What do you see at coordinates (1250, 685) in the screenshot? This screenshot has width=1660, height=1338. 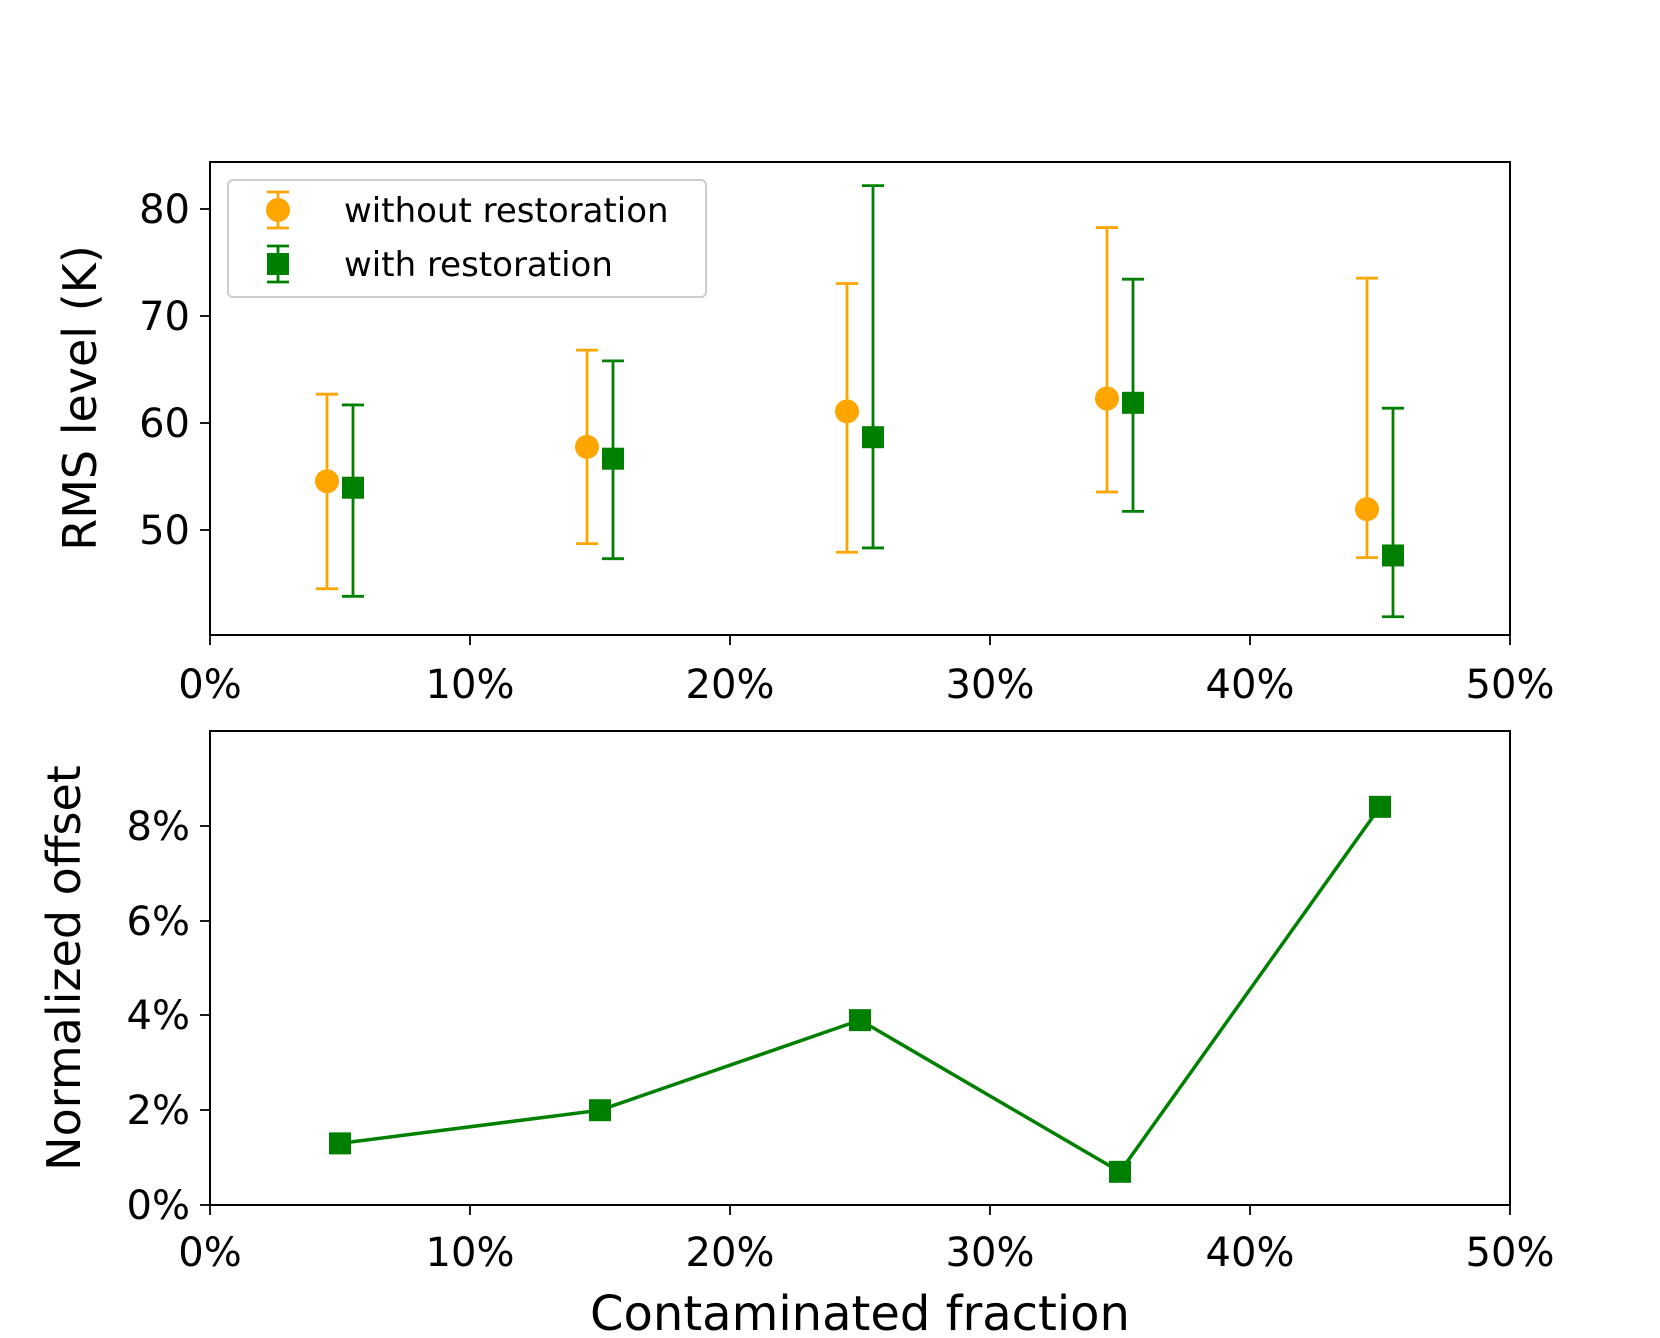 I see `rms-xtick-label-4: 40%` at bounding box center [1250, 685].